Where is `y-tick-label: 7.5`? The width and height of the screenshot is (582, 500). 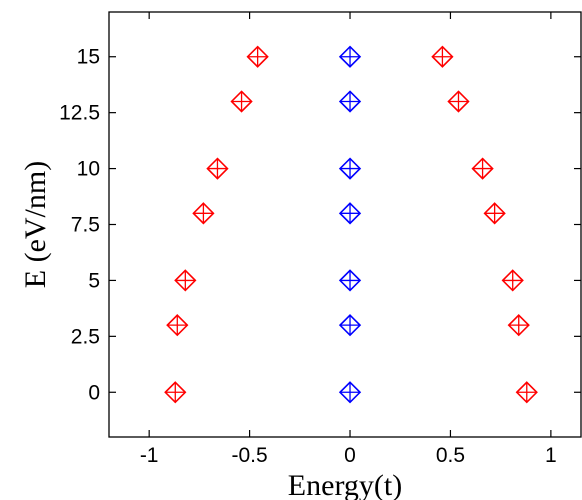 y-tick-label: 7.5 is located at coordinates (85, 225).